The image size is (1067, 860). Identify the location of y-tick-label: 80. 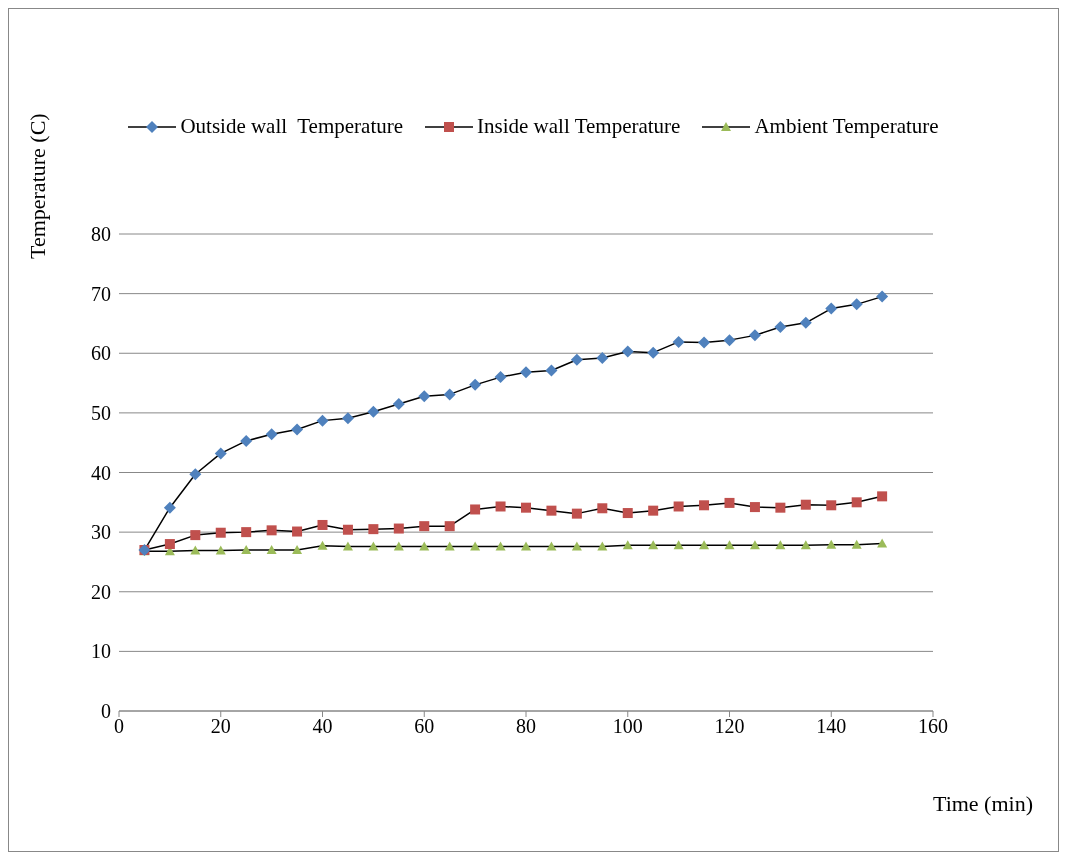
(101, 234).